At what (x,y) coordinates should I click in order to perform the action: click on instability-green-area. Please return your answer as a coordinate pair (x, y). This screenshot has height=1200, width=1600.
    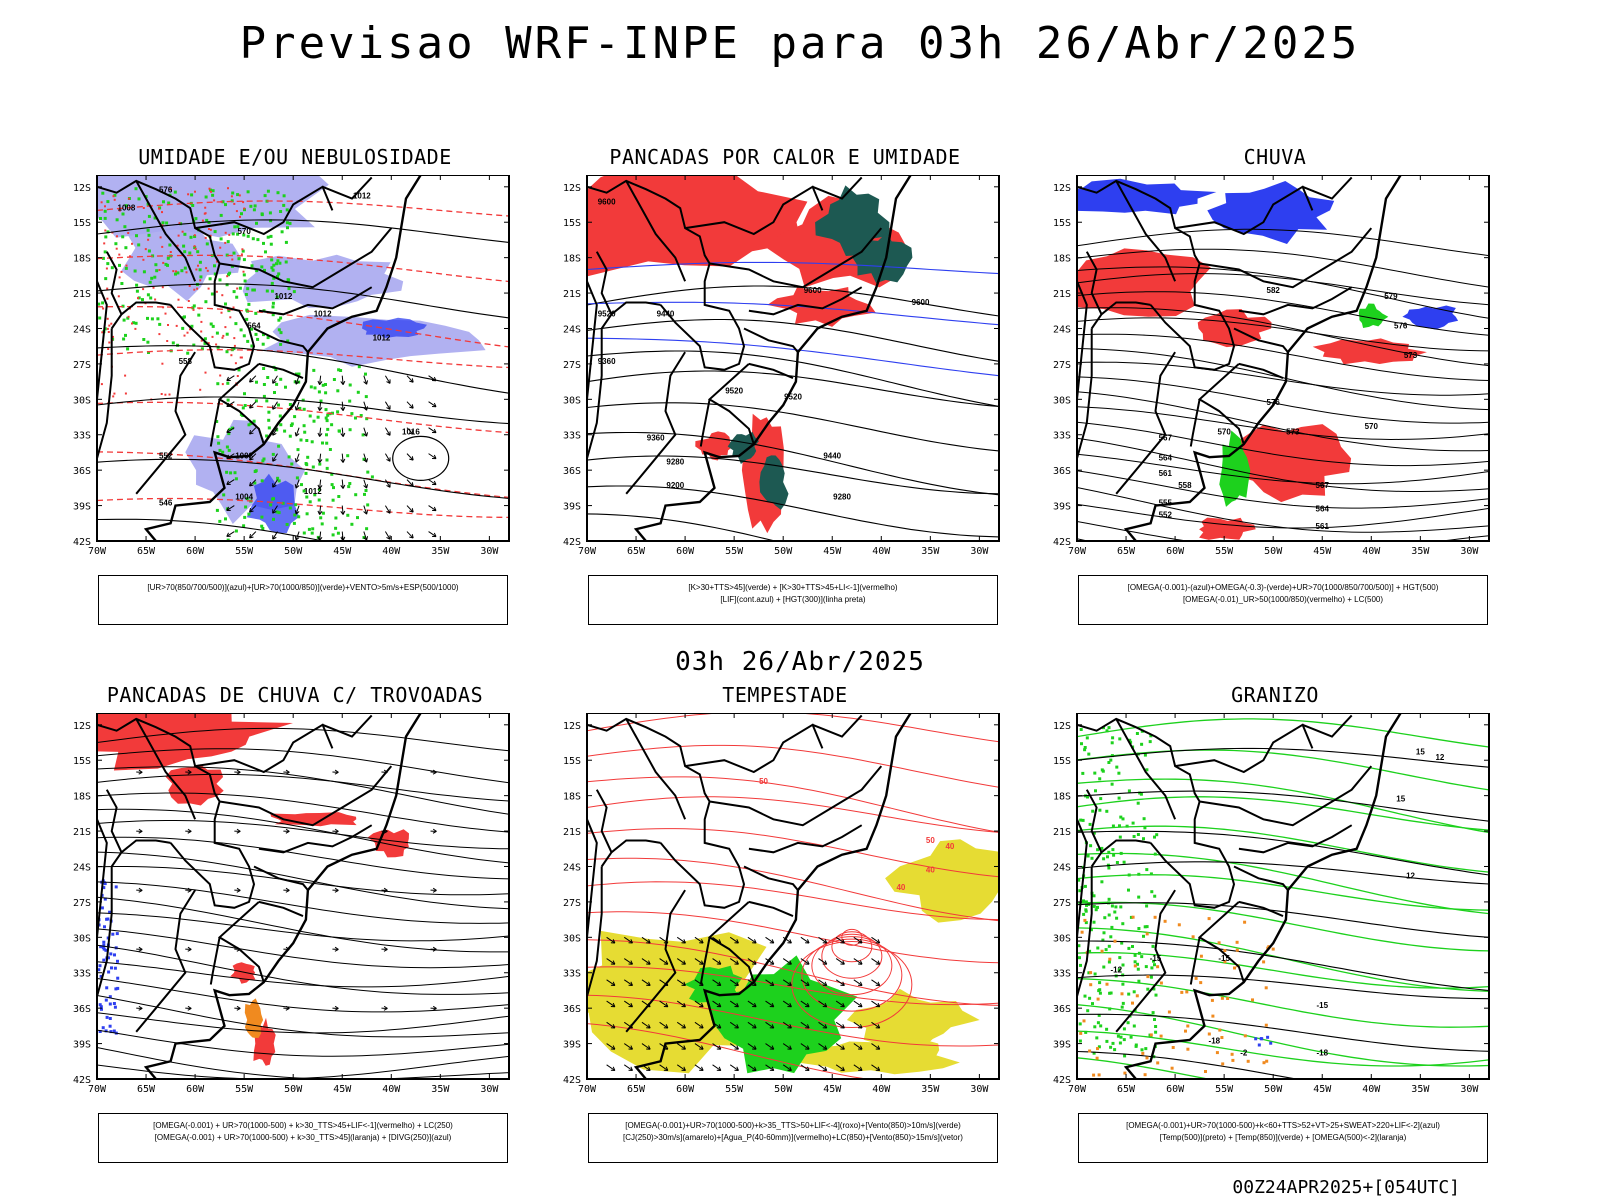
    Looking at the image, I should click on (852, 220).